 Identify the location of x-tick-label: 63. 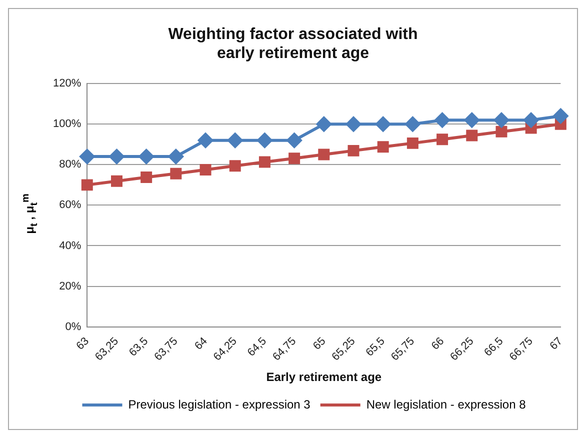
(83, 343).